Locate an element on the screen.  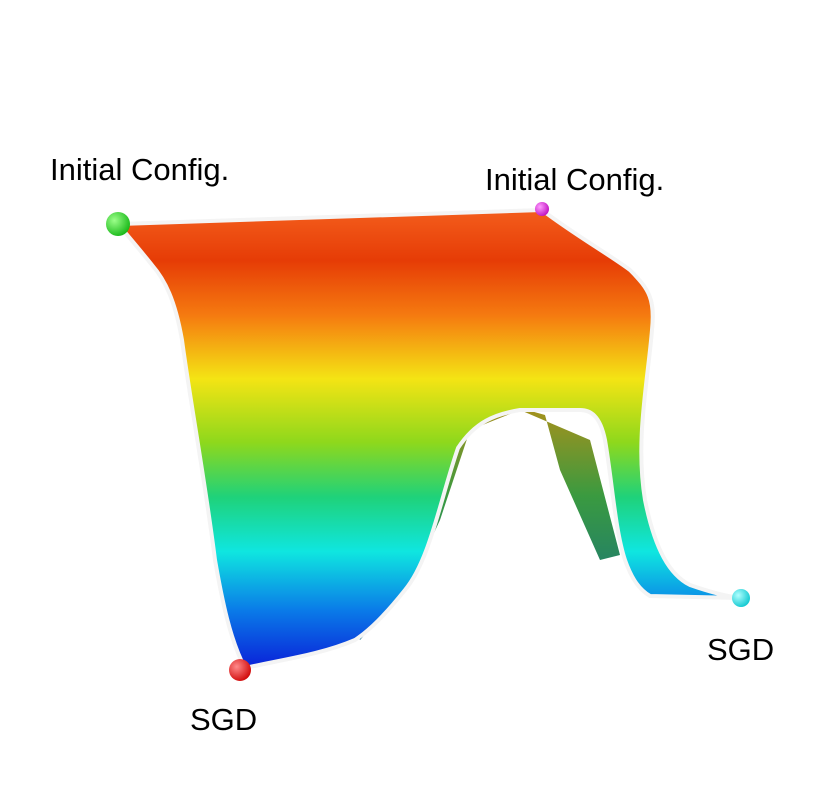
marker-red is located at coordinates (240, 670).